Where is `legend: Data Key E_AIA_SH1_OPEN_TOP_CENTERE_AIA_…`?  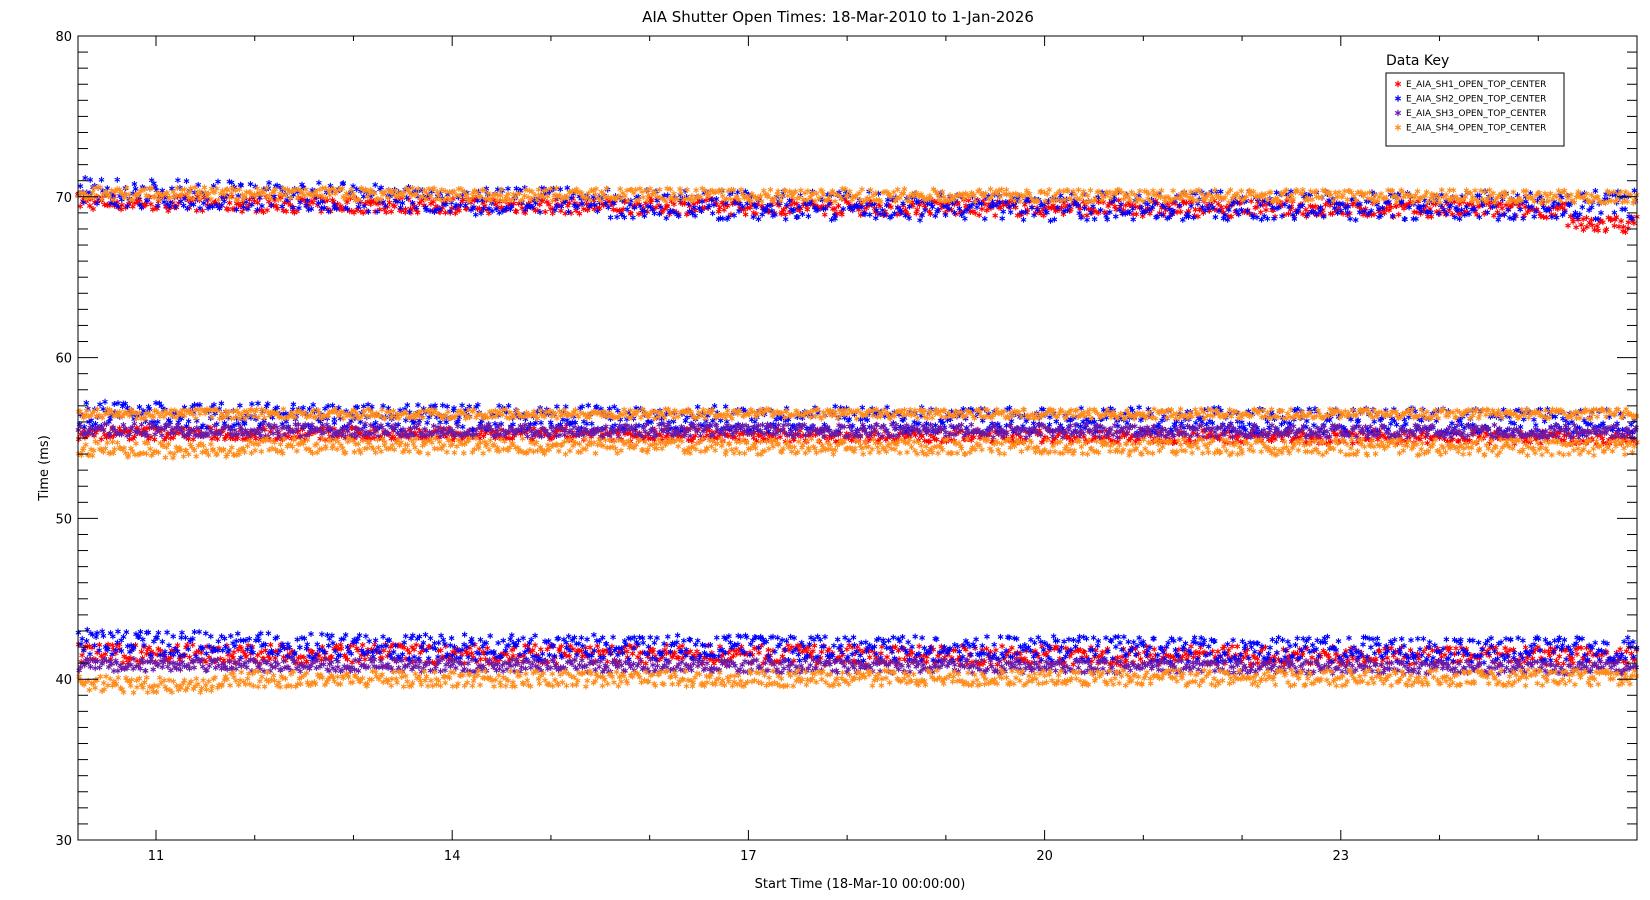 legend: Data Key E_AIA_SH1_OPEN_TOP_CENTERE_AIA_… is located at coordinates (1475, 100).